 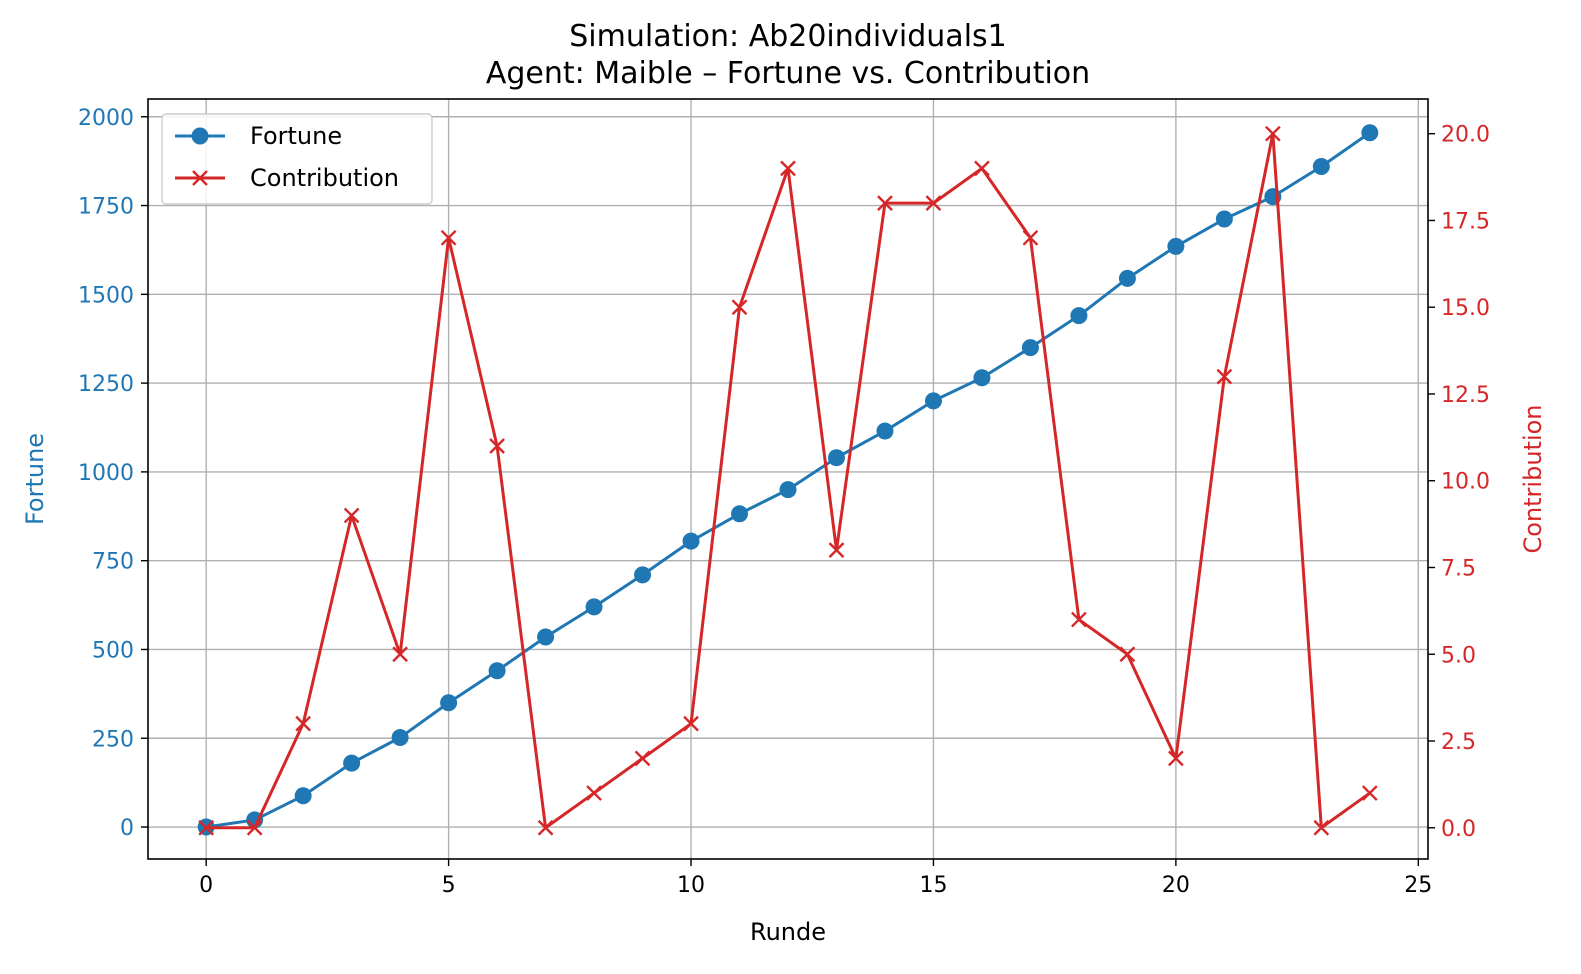 I want to click on legend: Fortune Contribution, so click(x=297, y=159).